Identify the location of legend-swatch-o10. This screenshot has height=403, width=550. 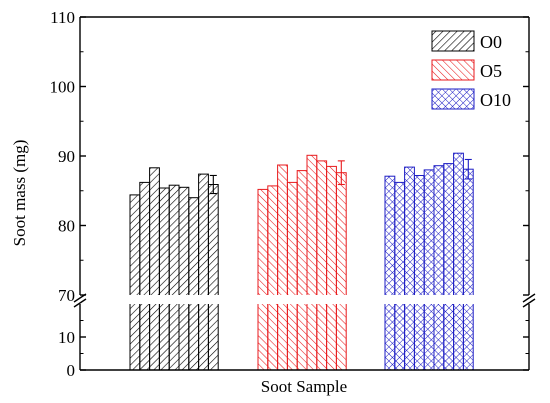
(453, 99).